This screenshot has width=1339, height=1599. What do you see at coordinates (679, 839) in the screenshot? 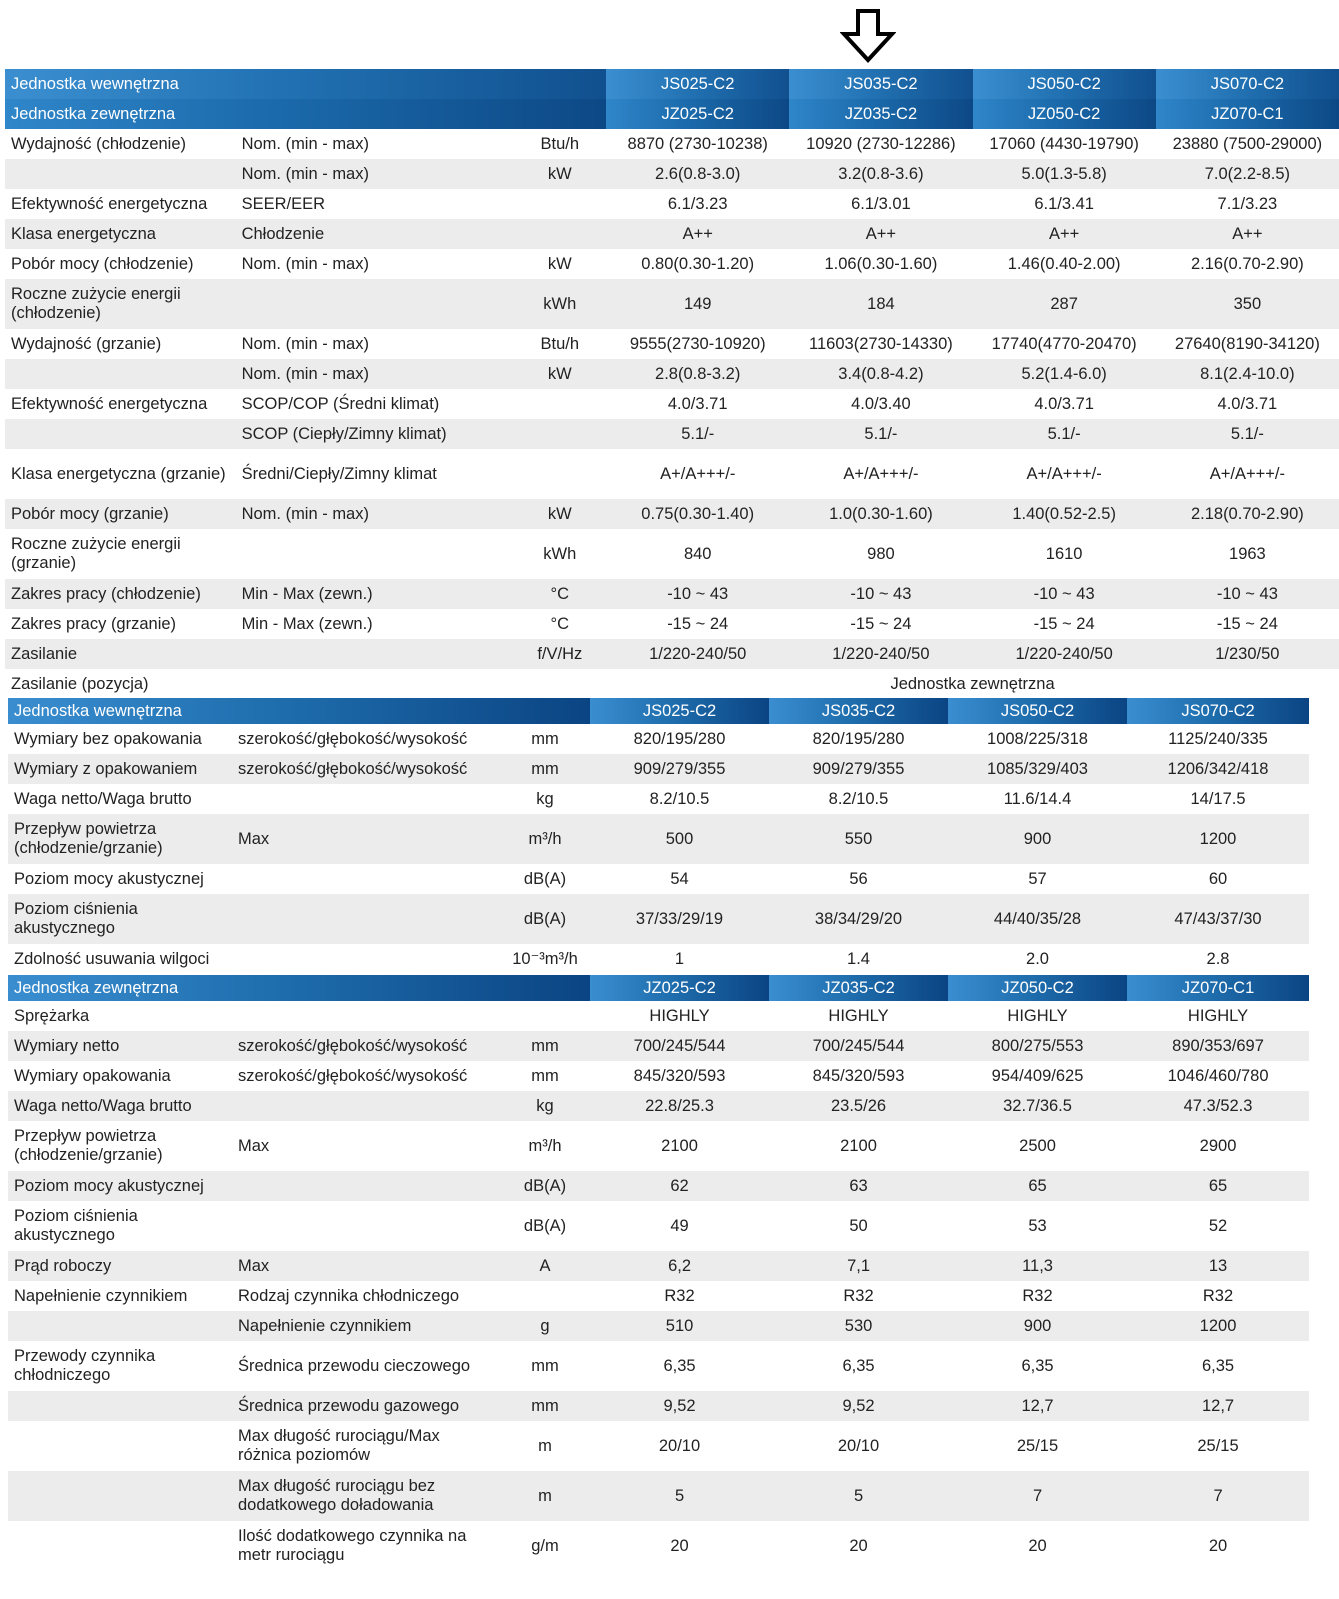
I see `value-cell: 500` at bounding box center [679, 839].